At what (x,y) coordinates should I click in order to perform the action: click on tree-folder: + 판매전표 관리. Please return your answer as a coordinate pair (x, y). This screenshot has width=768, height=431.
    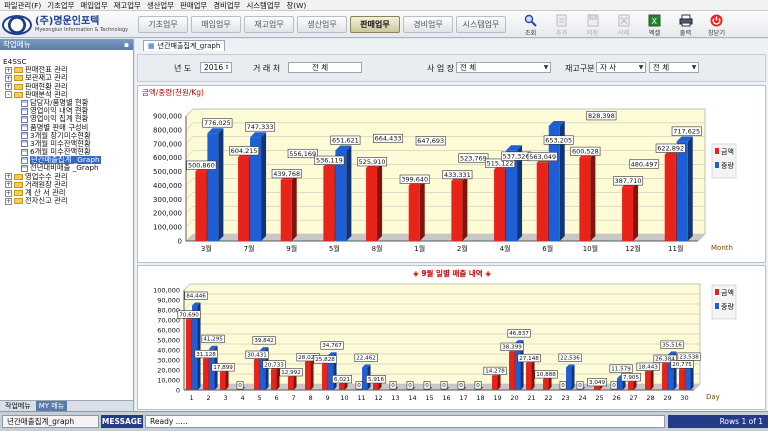
    Looking at the image, I should click on (68, 69).